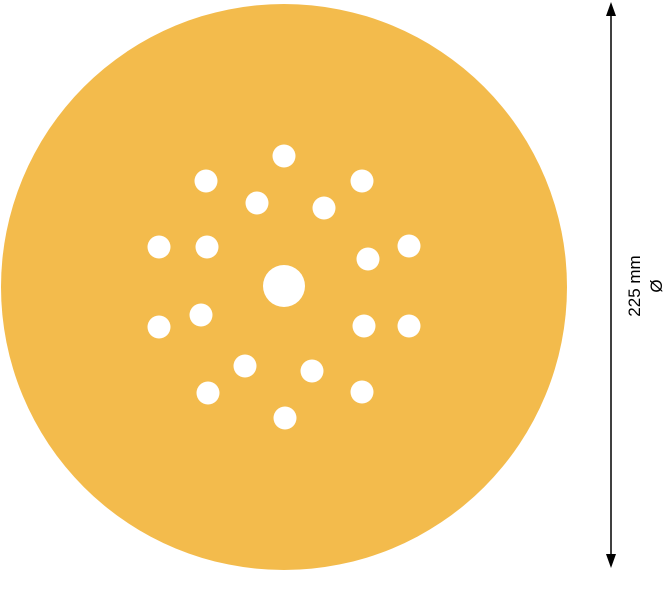  What do you see at coordinates (611, 561) in the screenshot?
I see `arrow-down-icon` at bounding box center [611, 561].